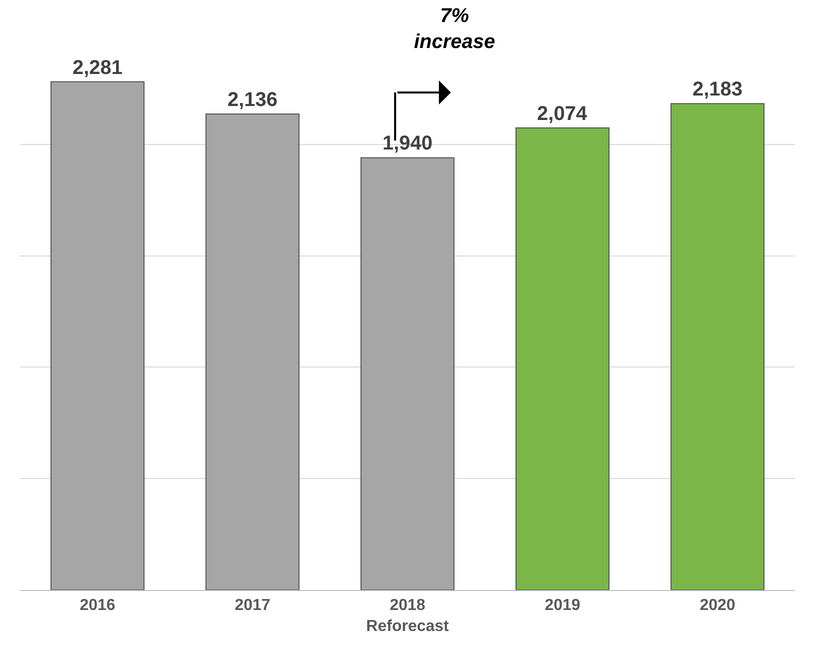  Describe the element at coordinates (97, 67) in the screenshot. I see `data-label: 2,281` at that location.